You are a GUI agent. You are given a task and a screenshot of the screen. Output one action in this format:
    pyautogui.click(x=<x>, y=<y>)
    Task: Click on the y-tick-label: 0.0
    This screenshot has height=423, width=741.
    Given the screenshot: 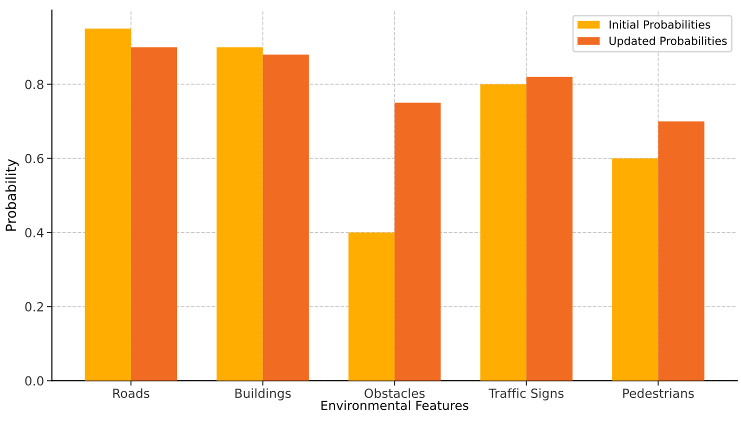 What is the action you would take?
    pyautogui.click(x=34, y=381)
    